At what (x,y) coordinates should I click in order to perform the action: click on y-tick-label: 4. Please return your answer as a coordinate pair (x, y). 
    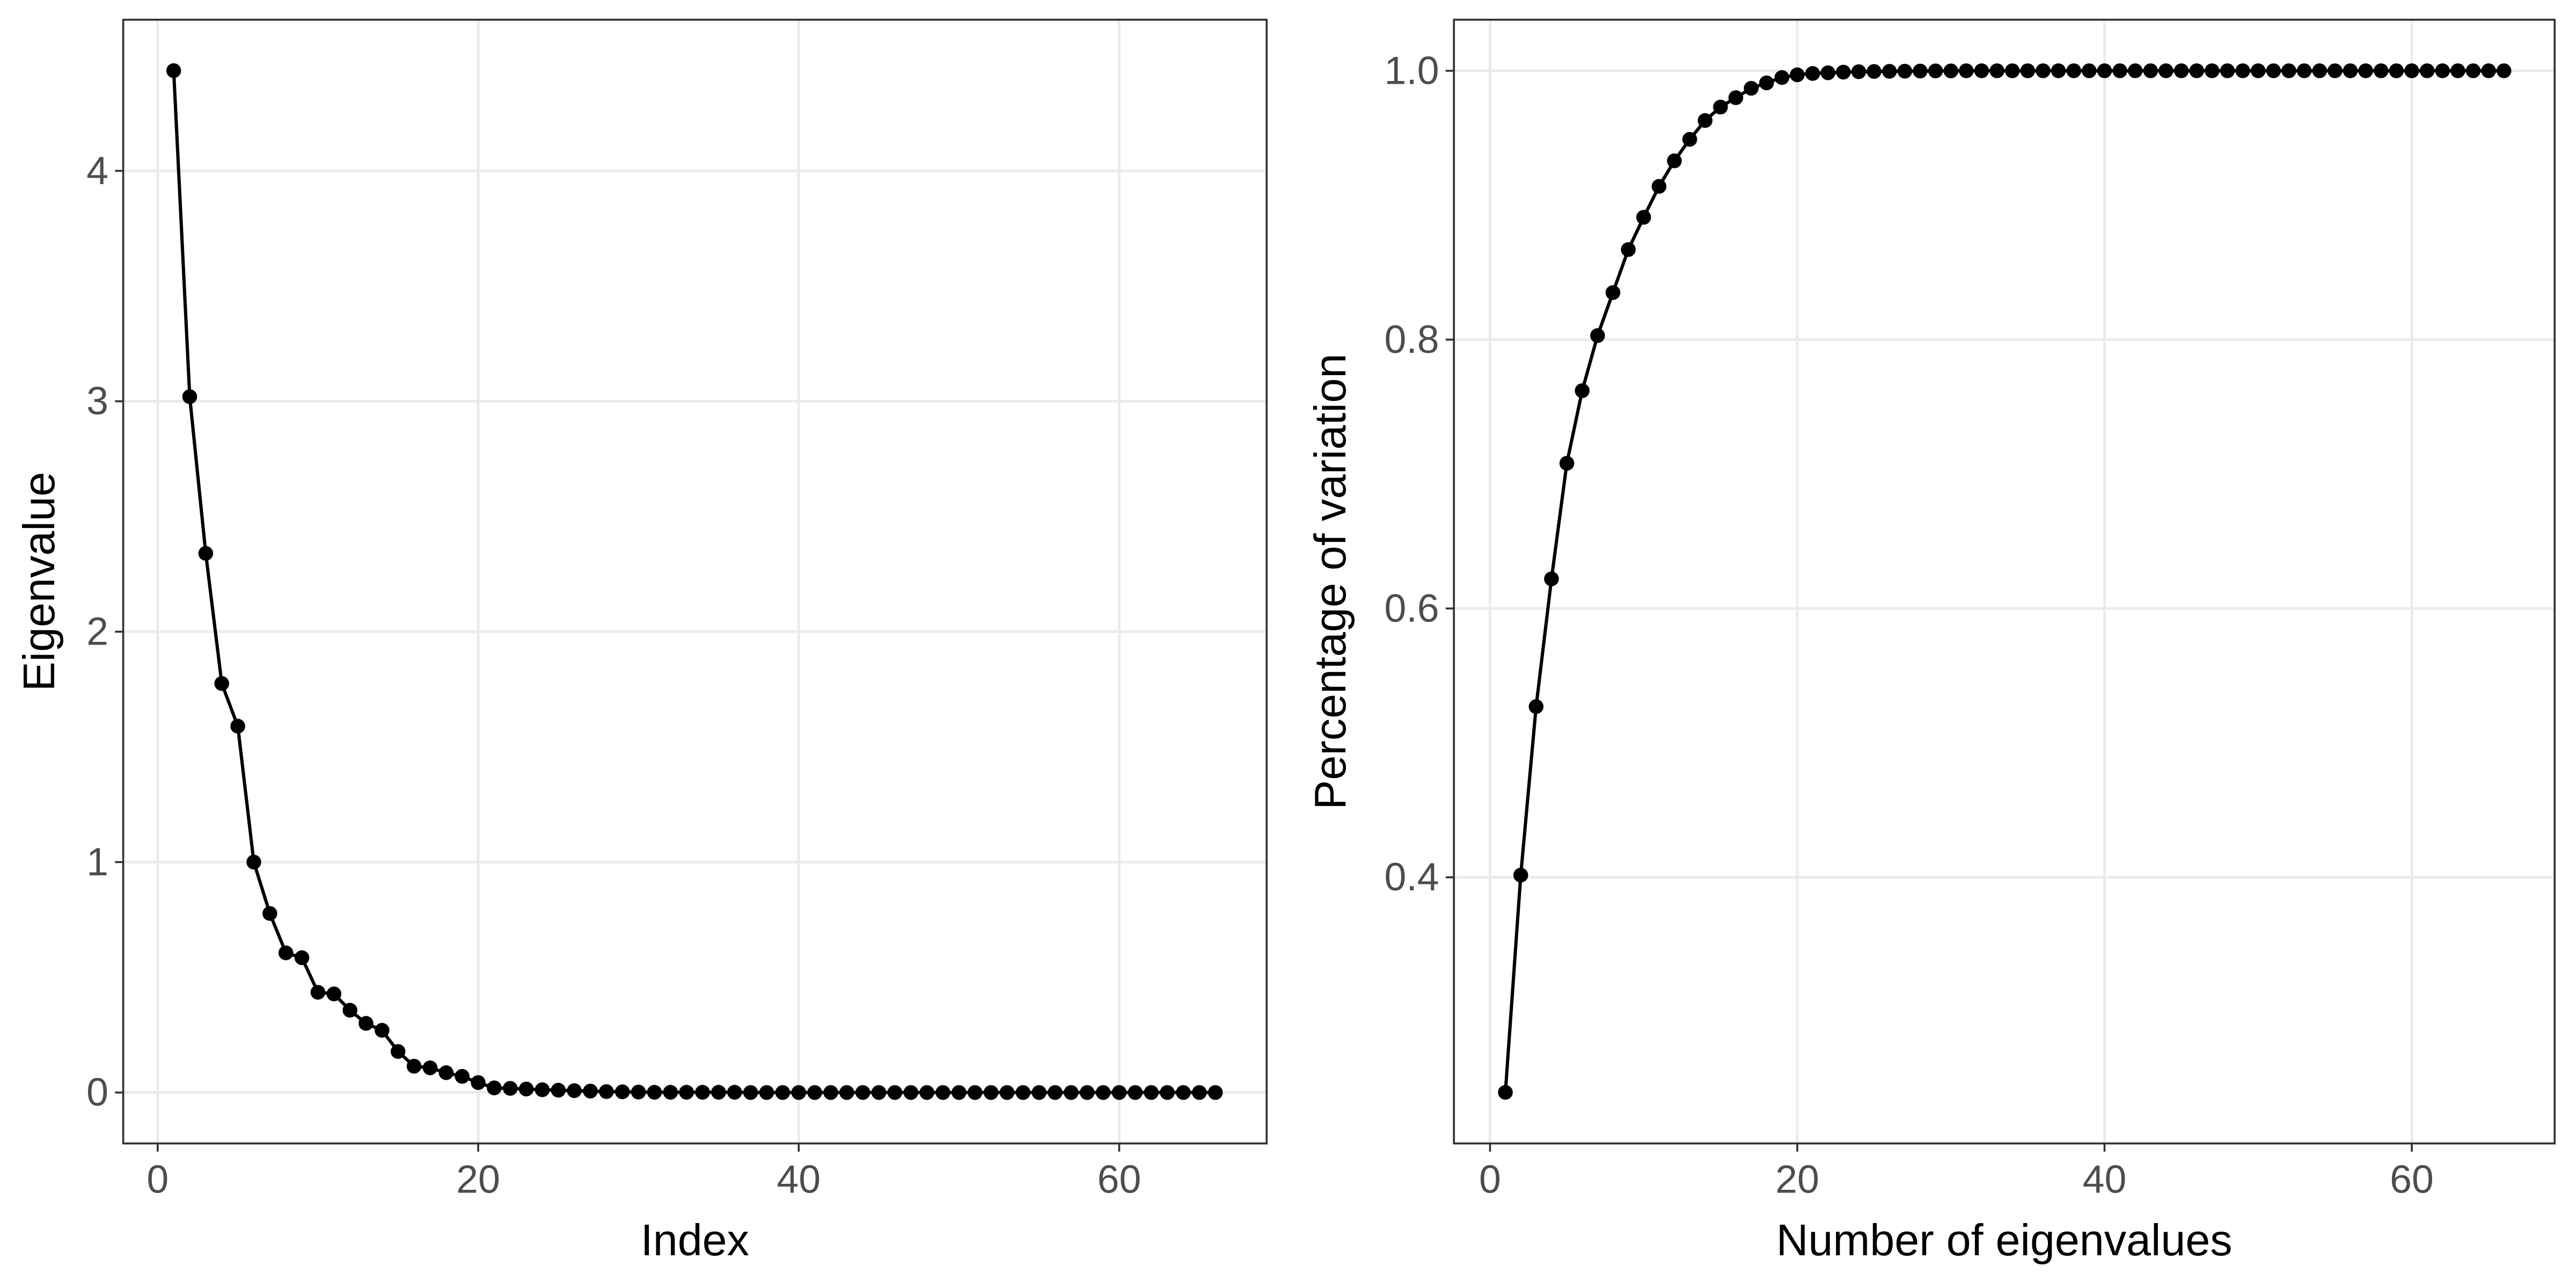
    Looking at the image, I should click on (97, 170).